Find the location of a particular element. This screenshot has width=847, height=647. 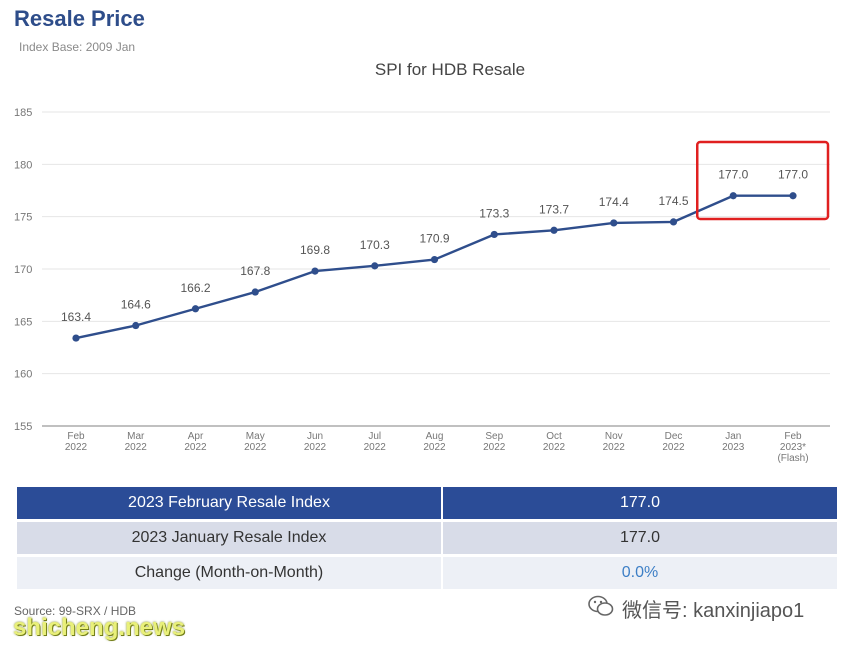

source-note: Source: 99-SRX / HDB is located at coordinates (75, 611).